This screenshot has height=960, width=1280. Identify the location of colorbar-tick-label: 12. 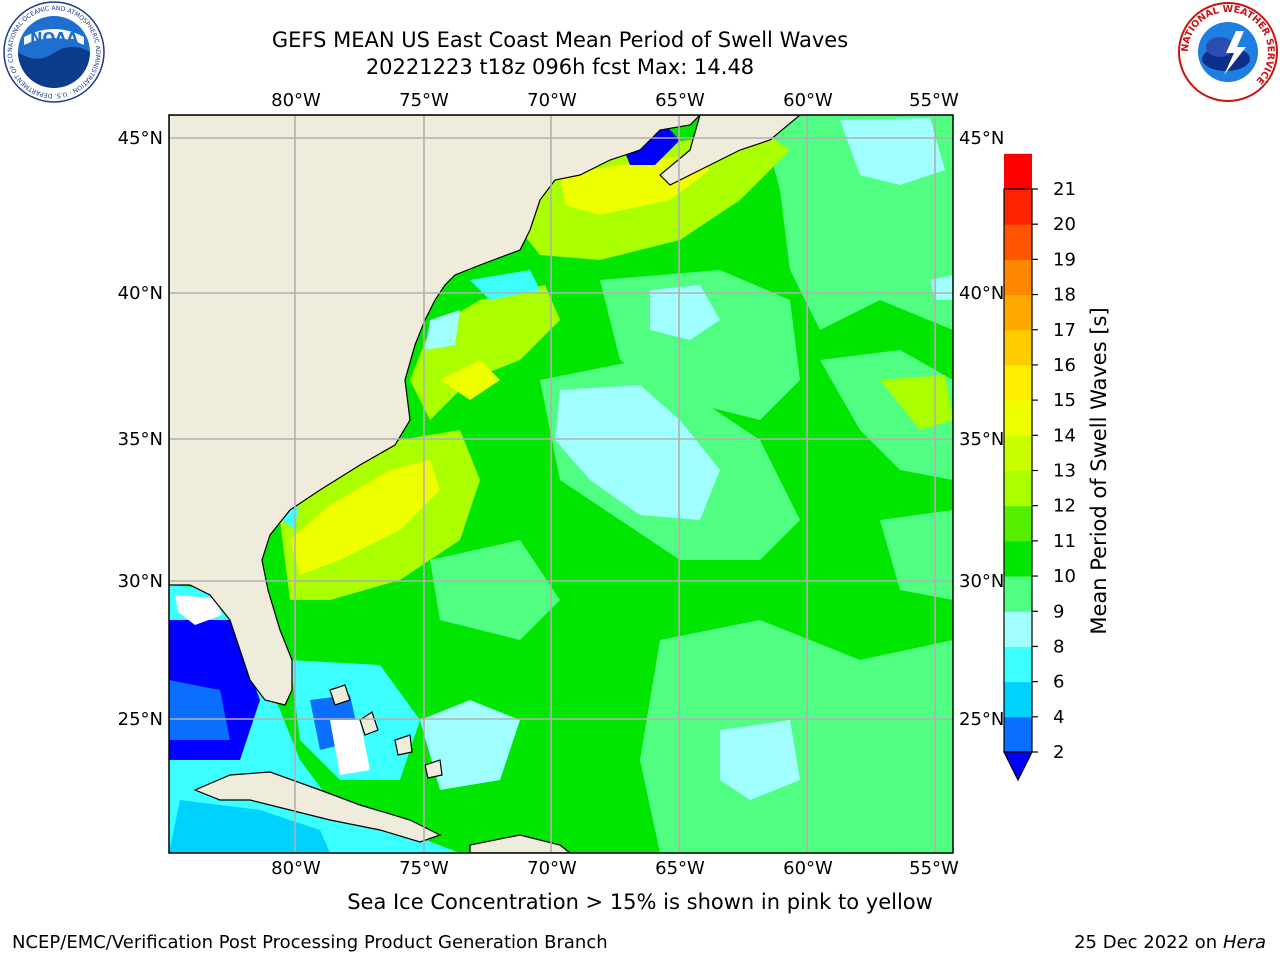
(1064, 506).